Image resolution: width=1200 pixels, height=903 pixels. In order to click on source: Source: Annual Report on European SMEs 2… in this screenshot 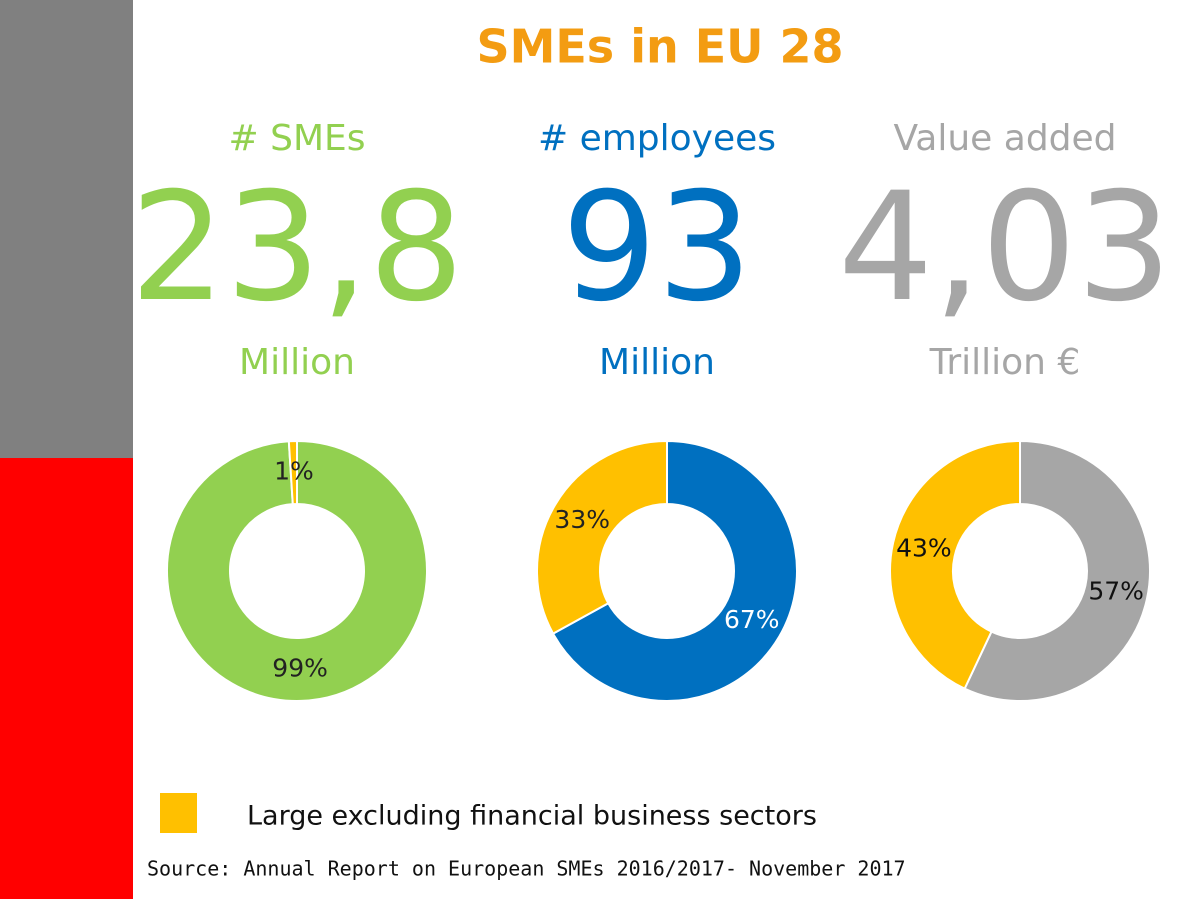, I will do `click(526, 869)`.